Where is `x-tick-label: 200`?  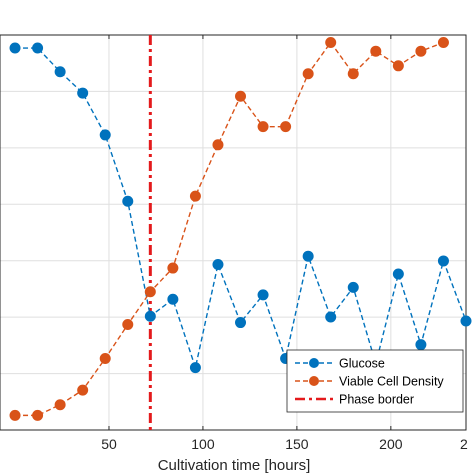
x-tick-label: 200 is located at coordinates (391, 444).